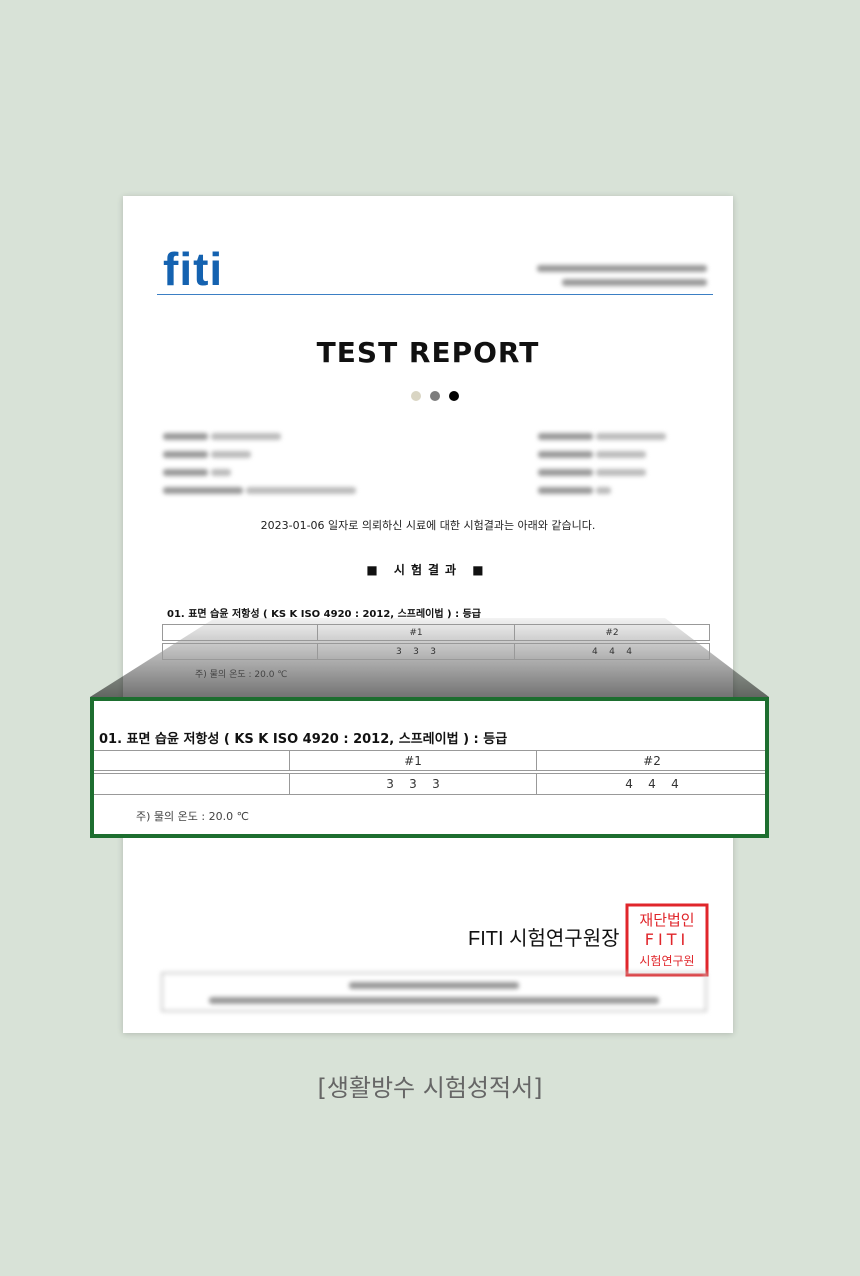  I want to click on title-dots, so click(435, 396).